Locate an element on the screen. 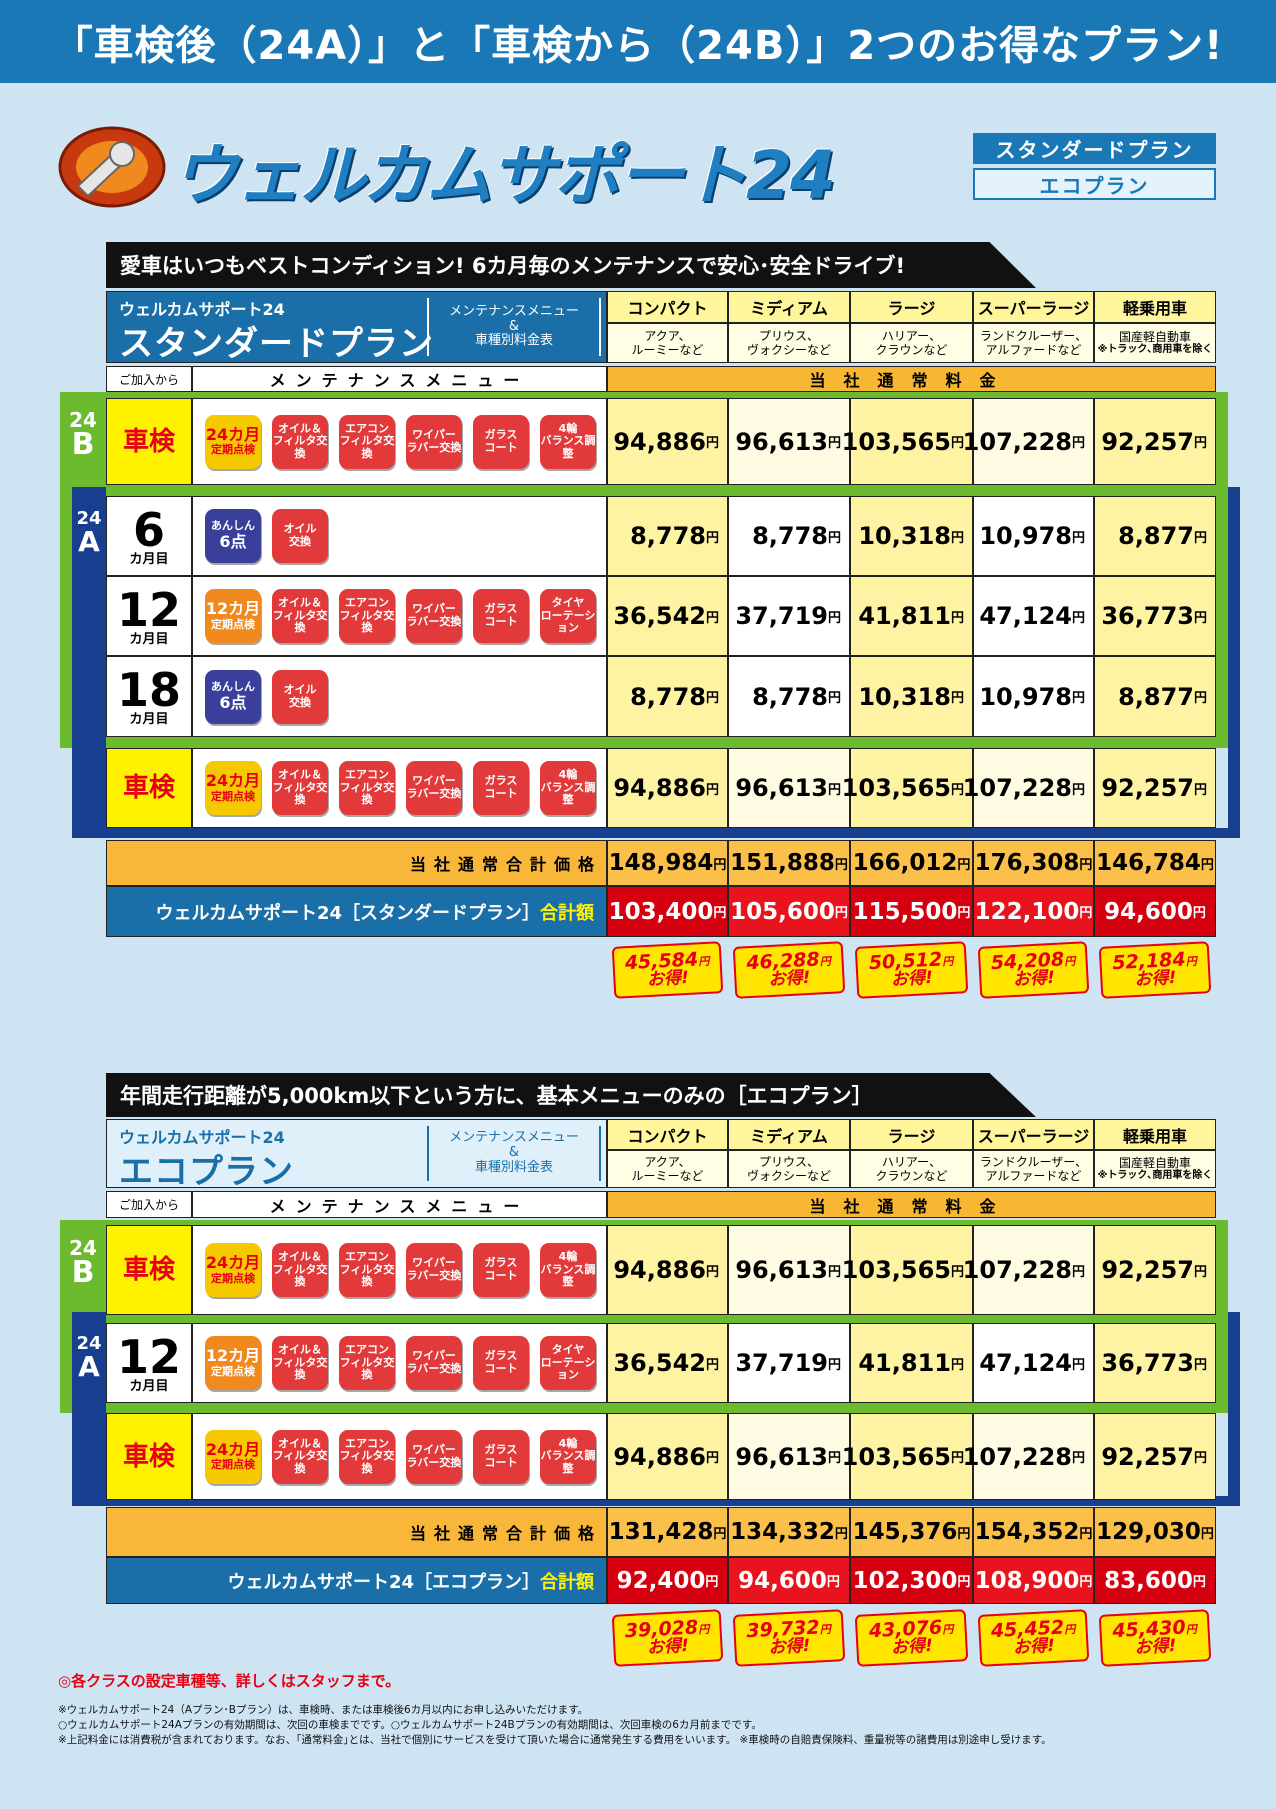 This screenshot has height=1809, width=1276. price: 10,978 is located at coordinates (1025, 536).